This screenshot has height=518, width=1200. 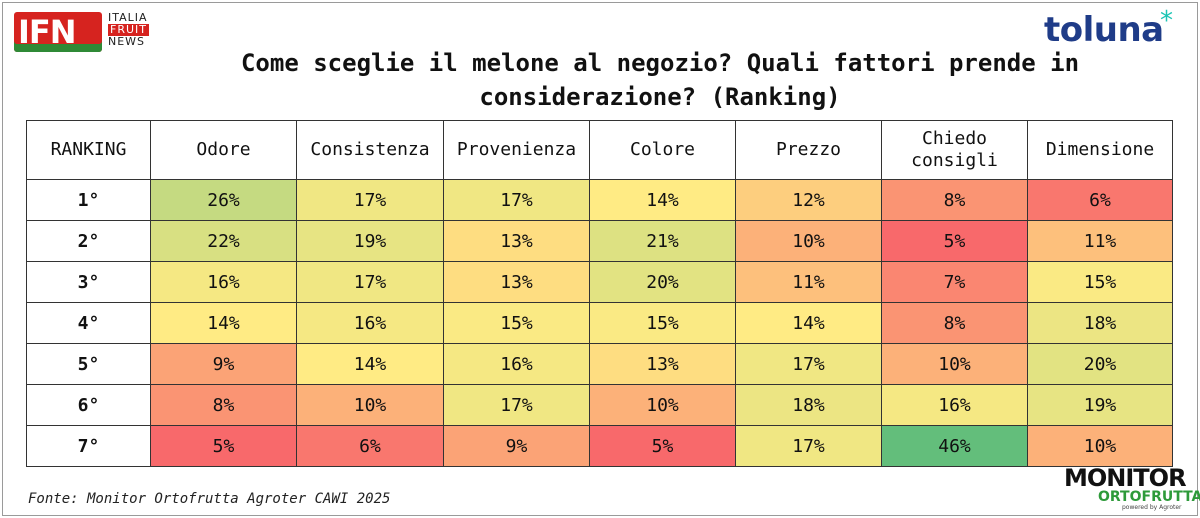 I want to click on table-row: 3° 16% 17% 13% 20% 11% 7% 15%, so click(x=599, y=282).